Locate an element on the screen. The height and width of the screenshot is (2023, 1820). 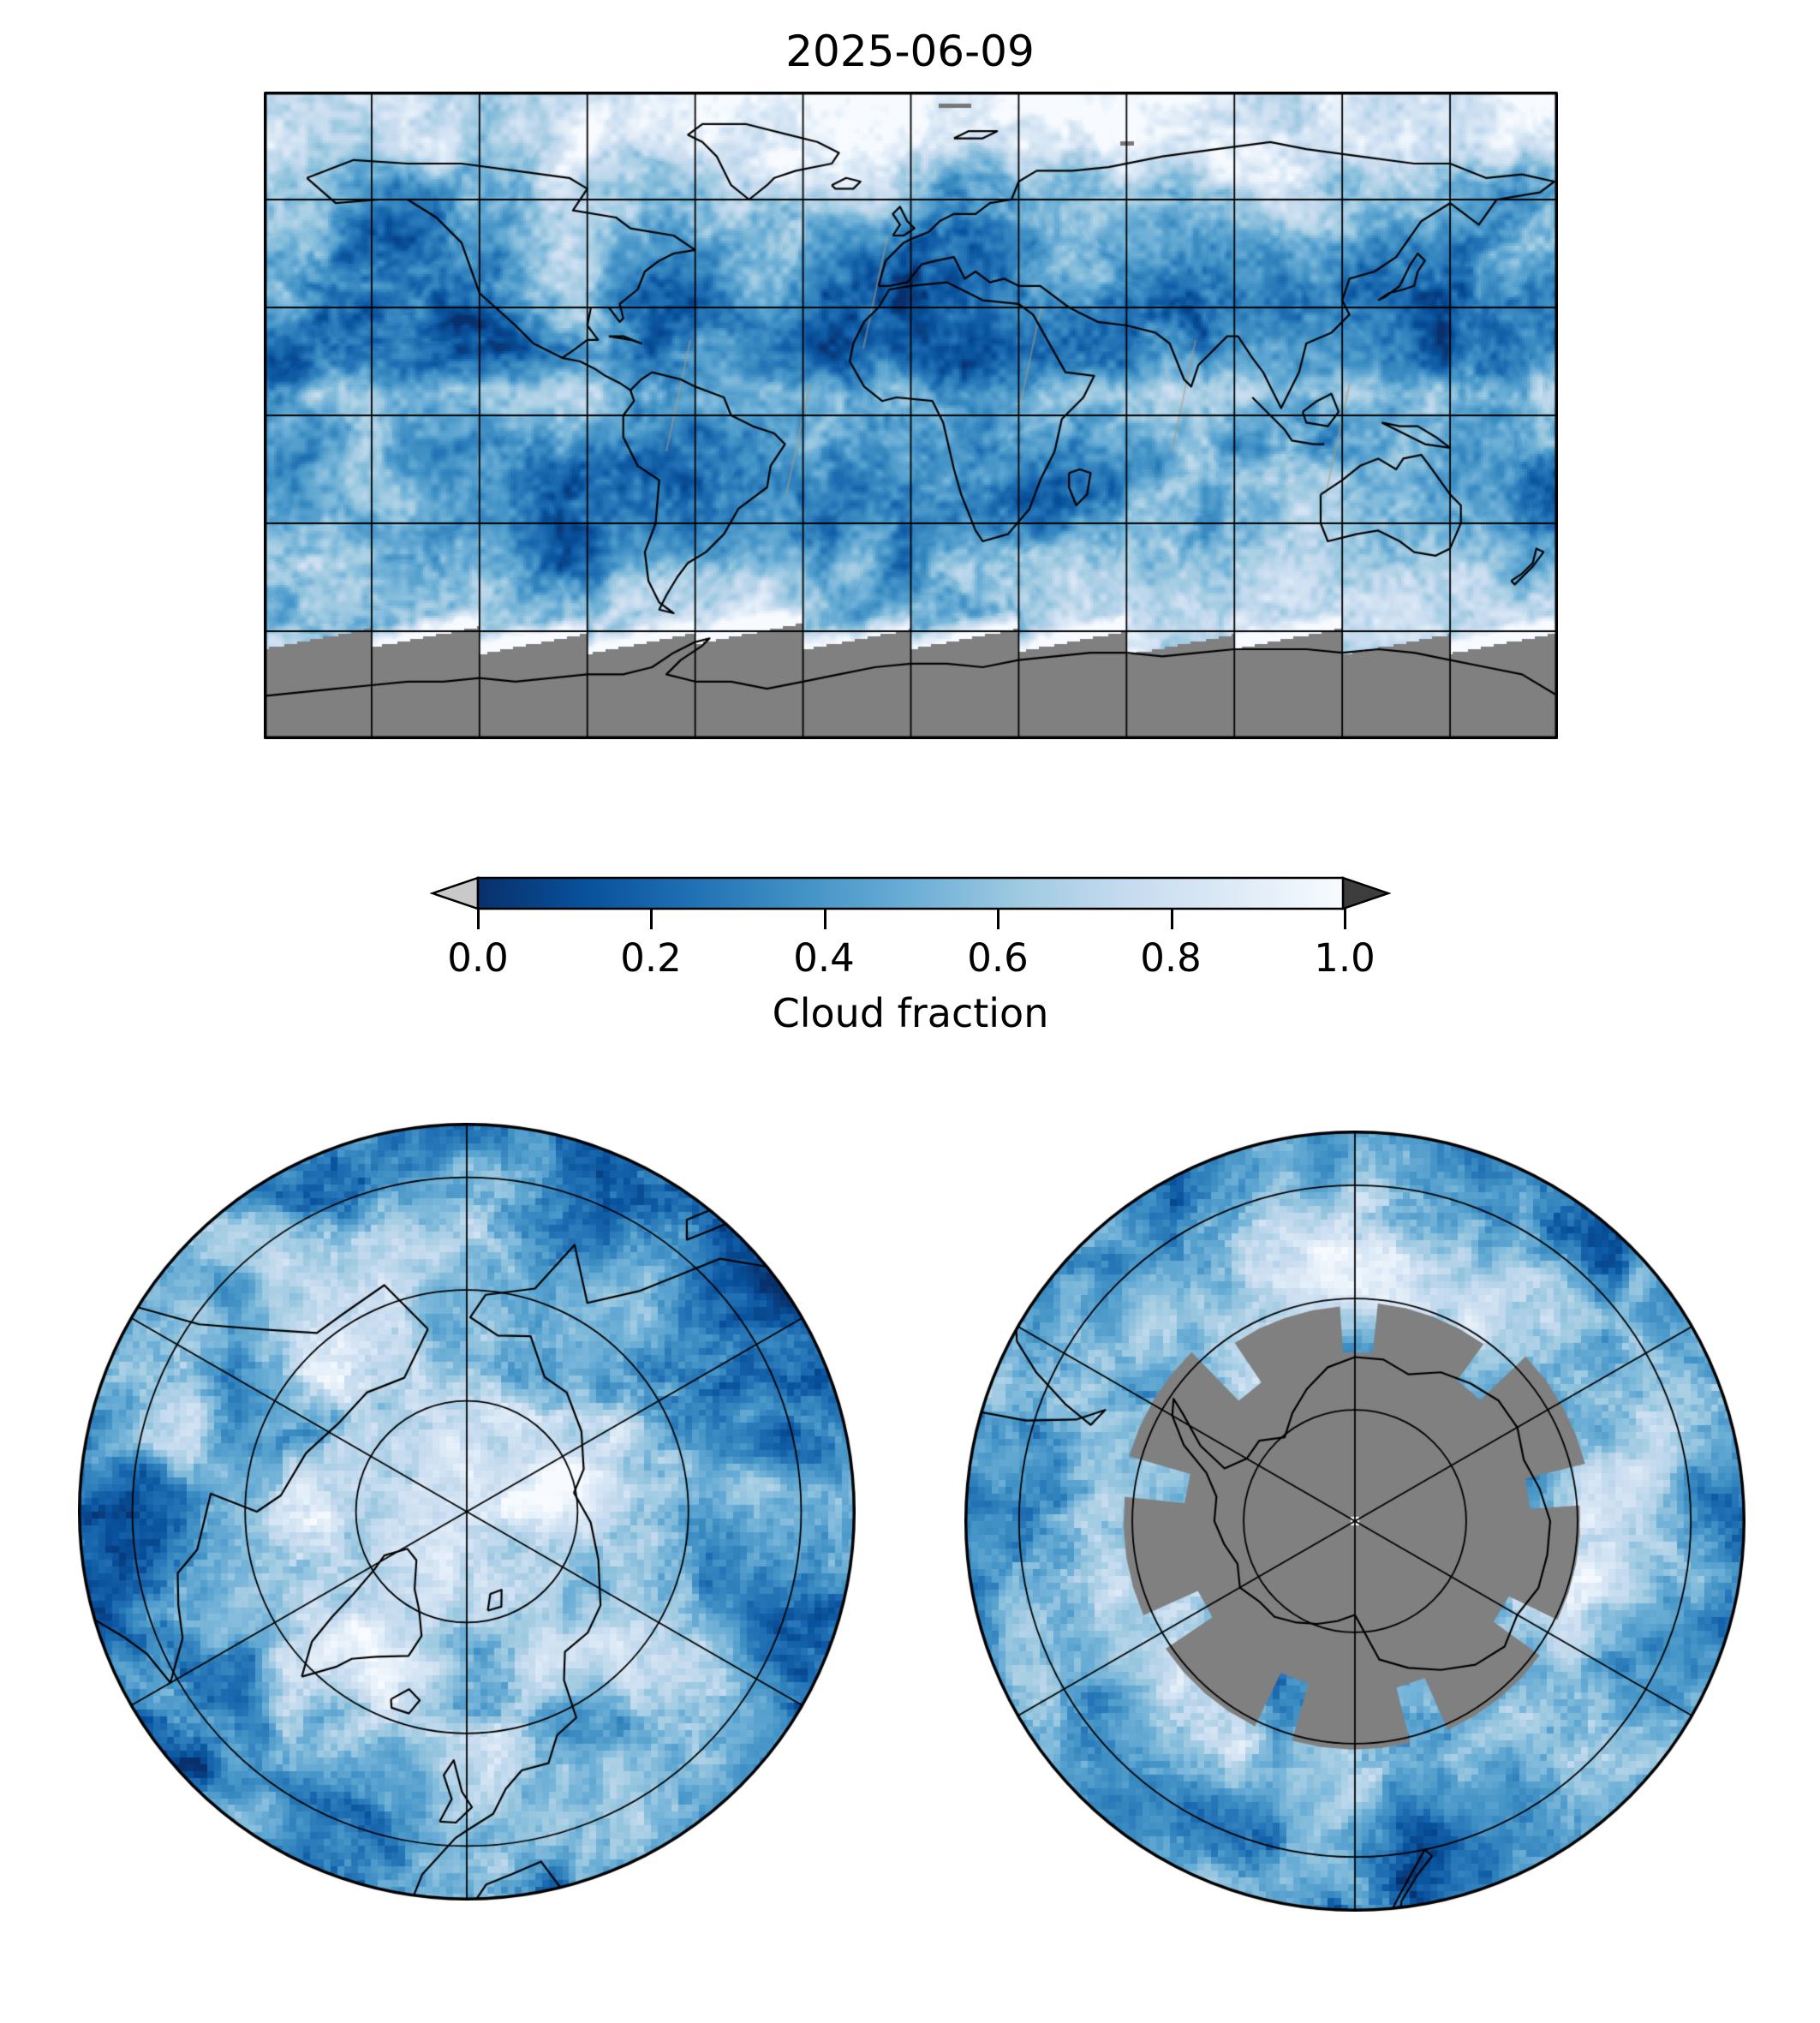
colorbar-gradient-bar is located at coordinates (911, 893).